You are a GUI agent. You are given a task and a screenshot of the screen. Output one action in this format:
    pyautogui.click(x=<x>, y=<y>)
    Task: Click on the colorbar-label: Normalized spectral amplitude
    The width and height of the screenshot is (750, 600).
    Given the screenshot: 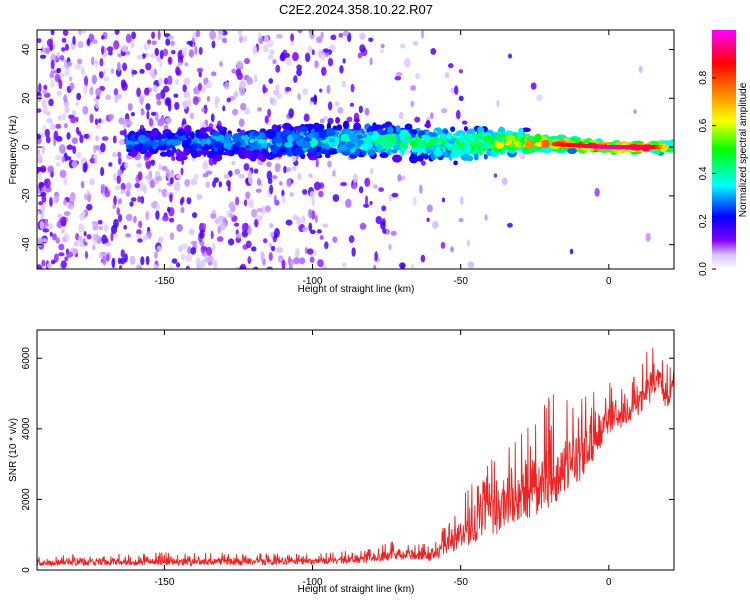 What is the action you would take?
    pyautogui.click(x=743, y=149)
    